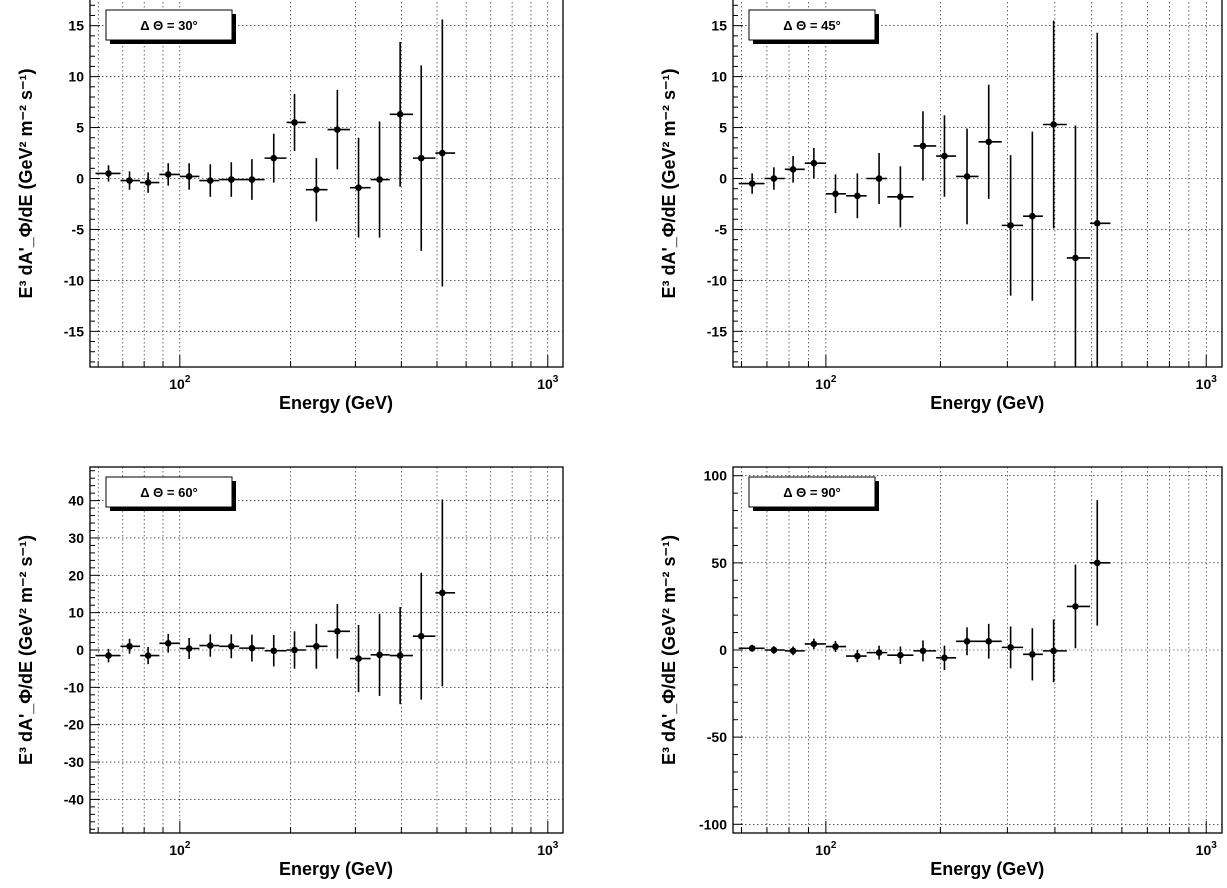 The height and width of the screenshot is (888, 1227). I want to click on y-tick-labels: -100 -50 0 50 100, so click(713, 650).